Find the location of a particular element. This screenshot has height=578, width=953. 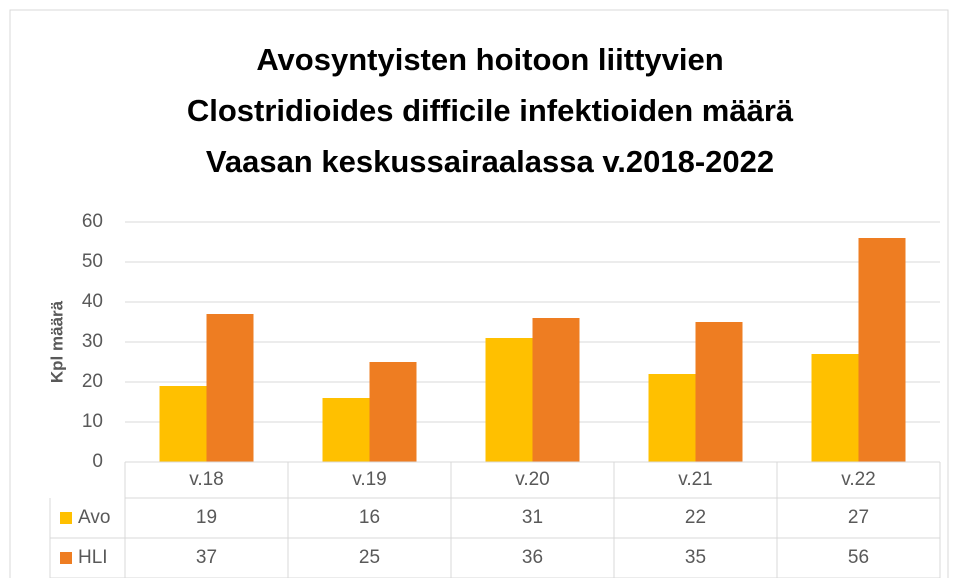

x-tick-label: v.19 is located at coordinates (369, 479).